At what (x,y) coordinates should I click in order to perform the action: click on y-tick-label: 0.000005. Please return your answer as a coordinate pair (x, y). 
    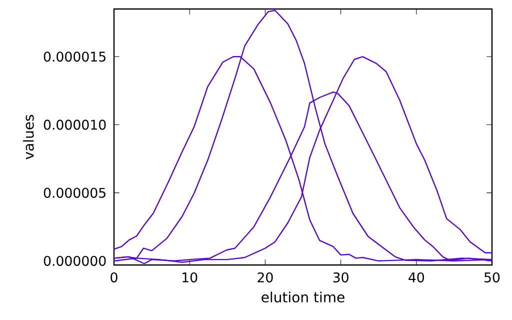
    Looking at the image, I should click on (75, 193).